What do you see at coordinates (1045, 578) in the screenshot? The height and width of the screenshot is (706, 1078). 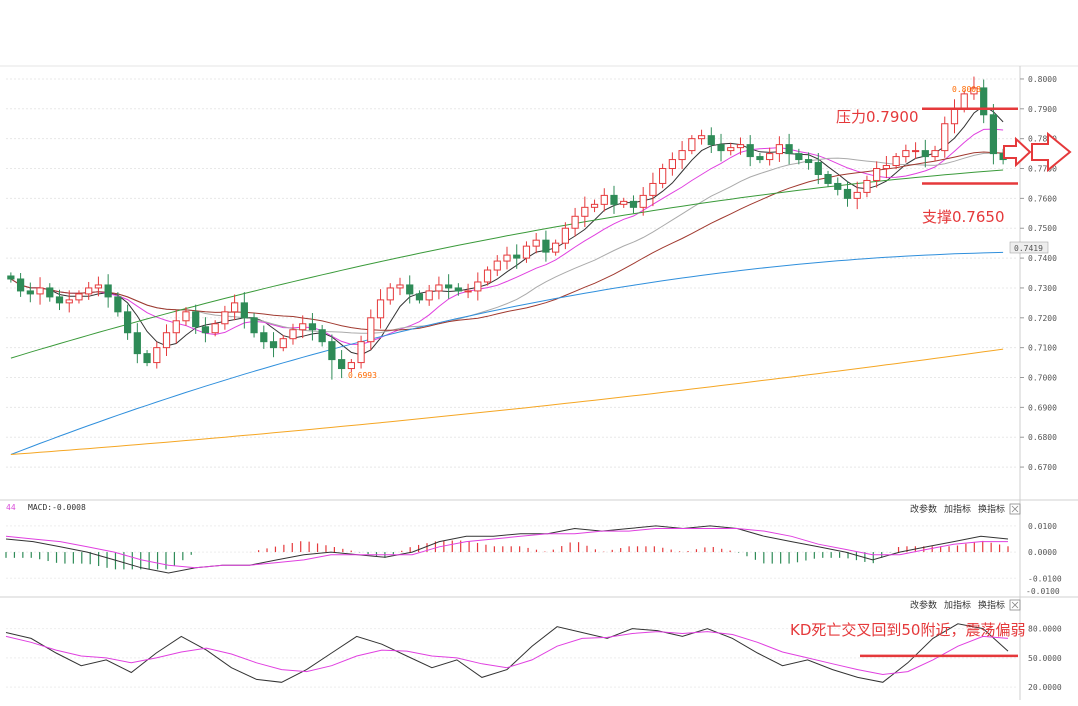 I see `macd-tick-label: -0.0100` at bounding box center [1045, 578].